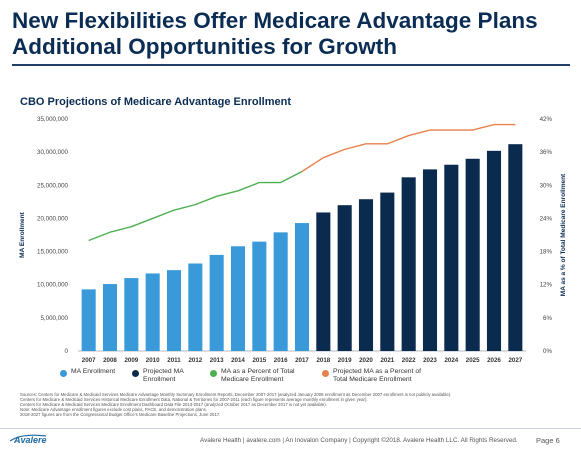  What do you see at coordinates (238, 360) in the screenshot?
I see `x-tick-label: 2014` at bounding box center [238, 360].